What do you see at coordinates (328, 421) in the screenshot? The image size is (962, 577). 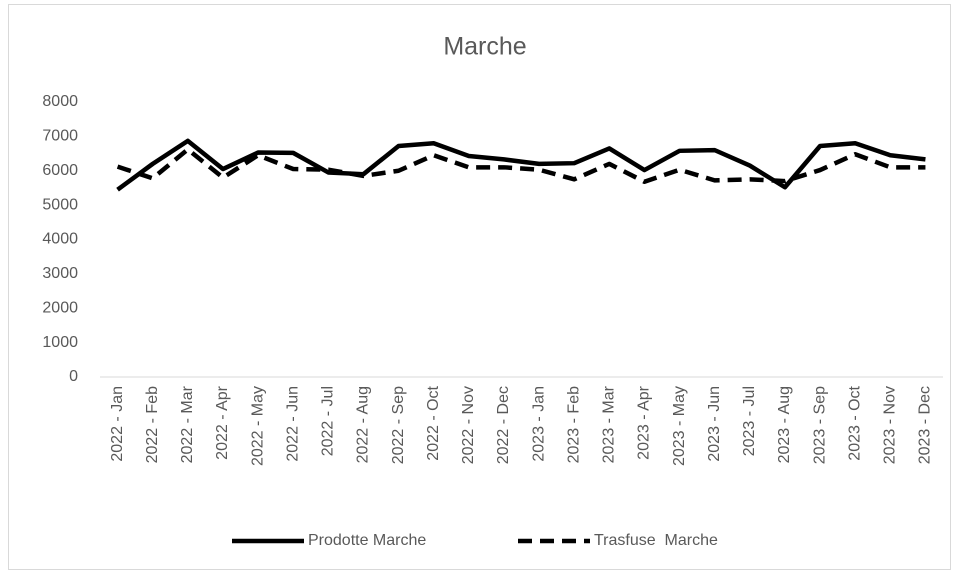 I see `x-tick-label: 2022 - Jul` at bounding box center [328, 421].